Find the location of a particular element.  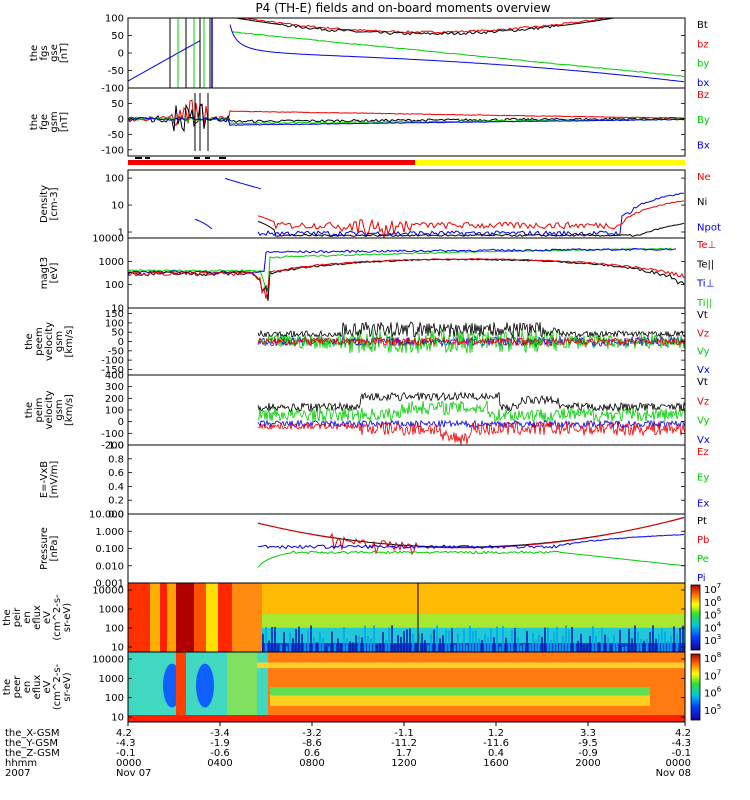

y-axis-title: the peer en eflux eV (cm^2-s-sr-eV) is located at coordinates (37, 686).